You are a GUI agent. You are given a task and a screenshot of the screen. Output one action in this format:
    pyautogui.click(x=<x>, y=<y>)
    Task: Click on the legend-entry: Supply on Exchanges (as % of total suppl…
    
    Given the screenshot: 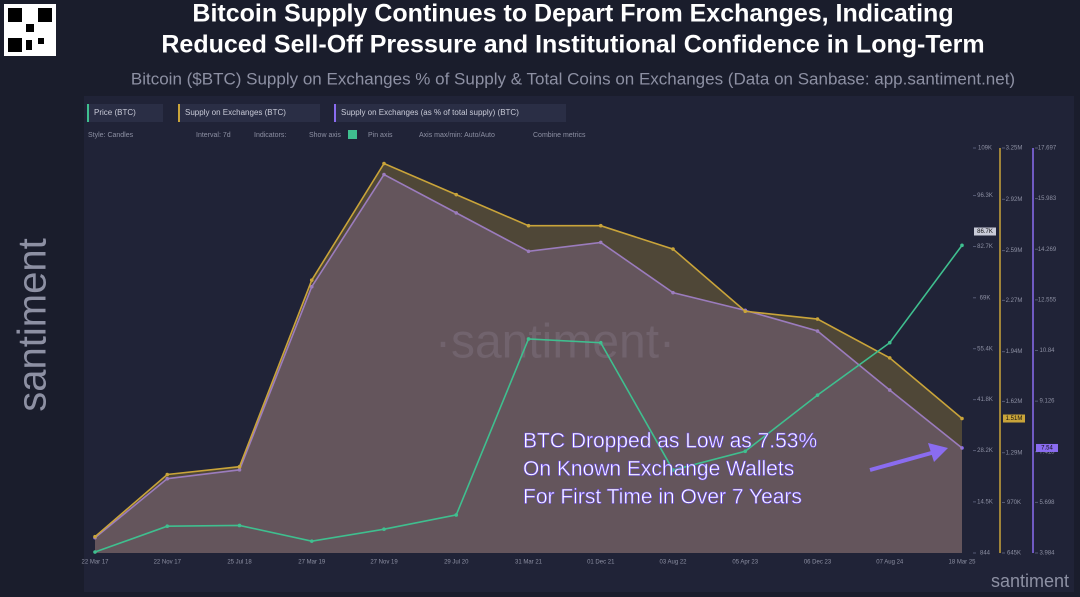 What is the action you would take?
    pyautogui.click(x=430, y=112)
    